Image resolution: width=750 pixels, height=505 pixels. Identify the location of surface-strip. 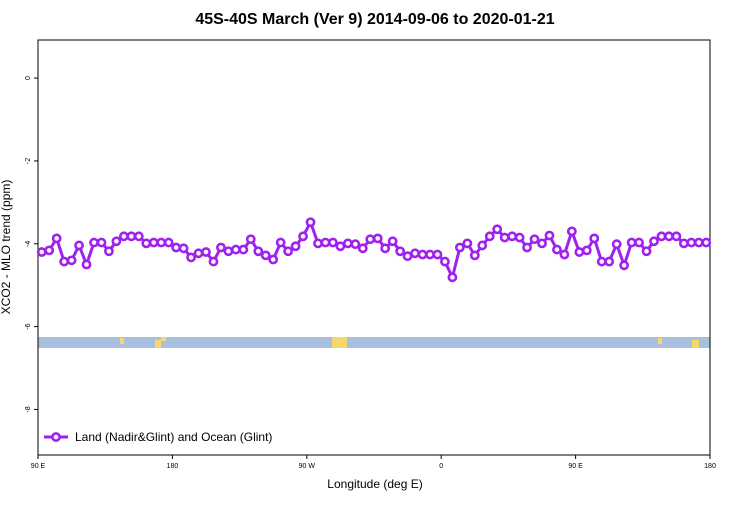
(374, 342).